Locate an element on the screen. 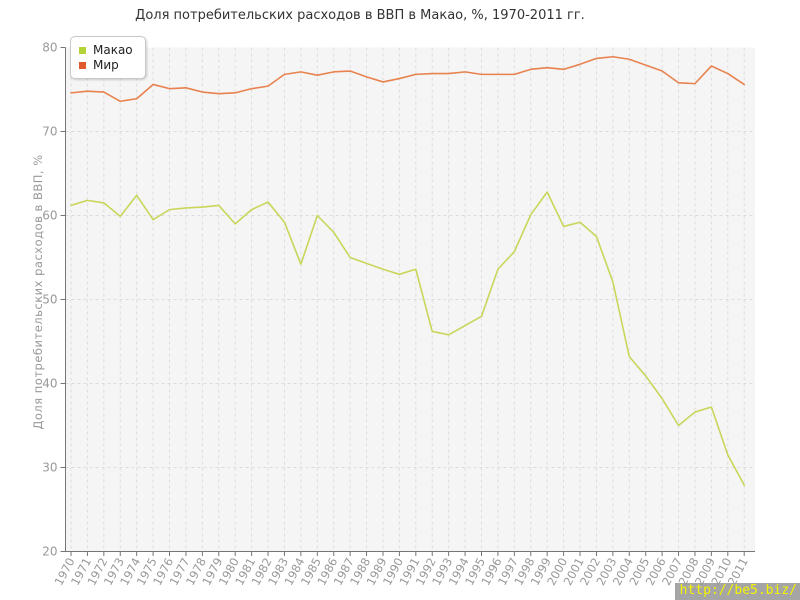 This screenshot has width=800, height=600. y-axis-labels: 20 30 40 50 60 70 80 is located at coordinates (49, 300).